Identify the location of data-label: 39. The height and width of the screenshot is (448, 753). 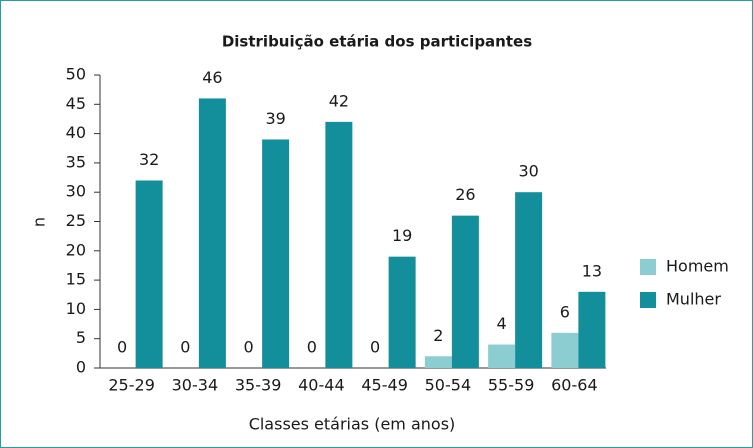
(275, 118).